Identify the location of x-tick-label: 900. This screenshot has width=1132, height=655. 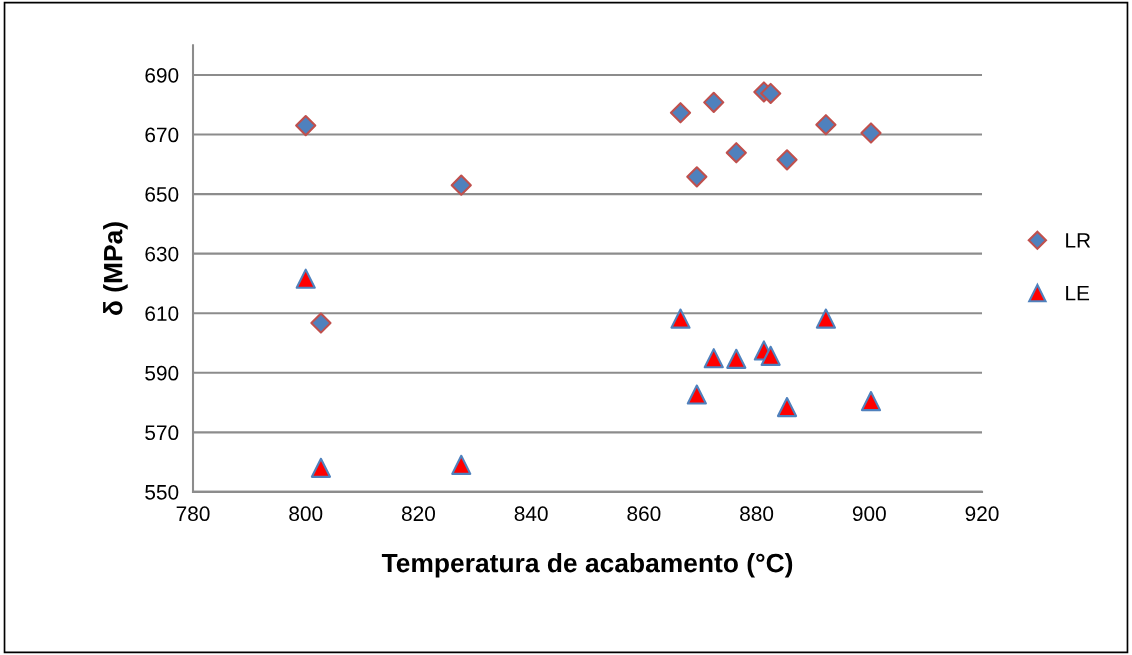
(869, 514).